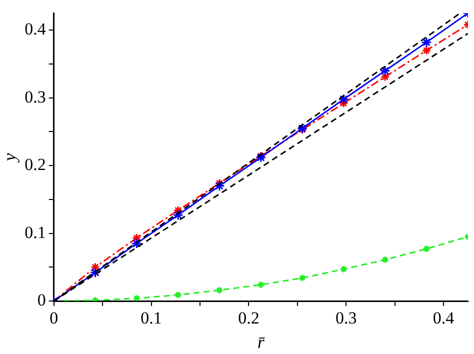 This screenshot has height=354, width=474. Describe the element at coordinates (54, 318) in the screenshot. I see `x-tick-label: 0` at that location.